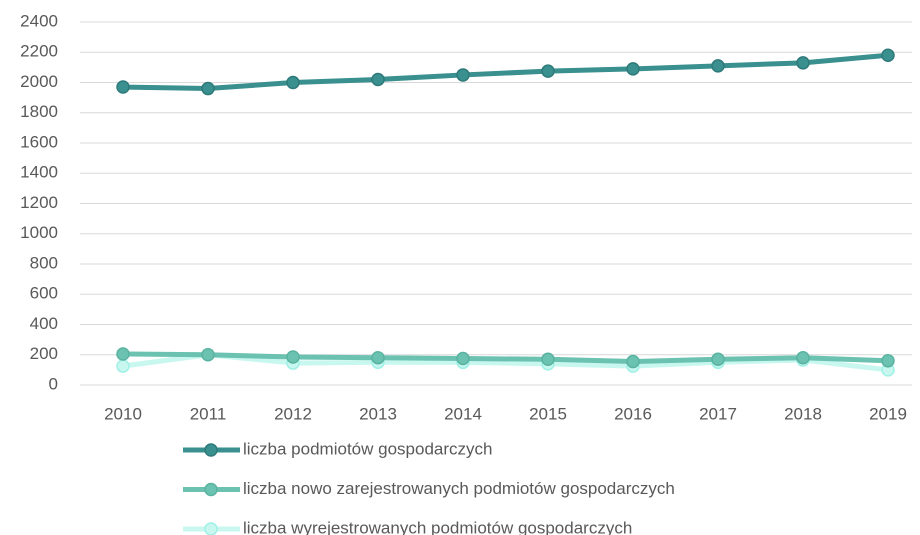 The height and width of the screenshot is (535, 920). What do you see at coordinates (208, 413) in the screenshot?
I see `x-tick-label: 2011` at bounding box center [208, 413].